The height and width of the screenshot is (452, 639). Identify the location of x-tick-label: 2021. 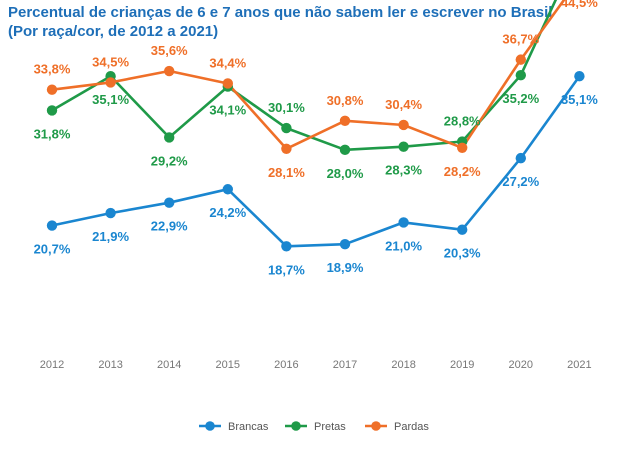
(579, 365).